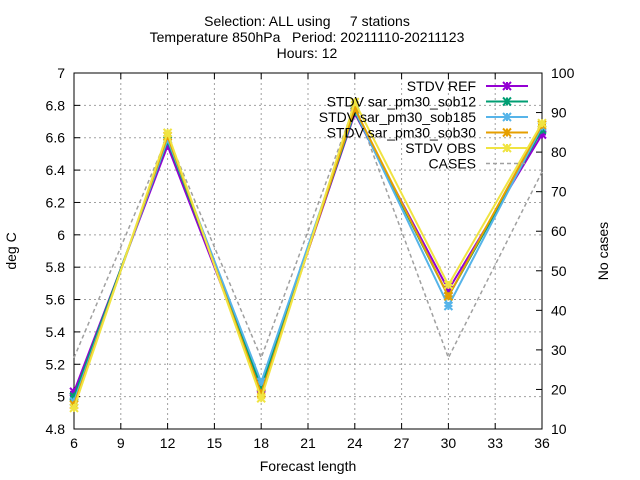 The width and height of the screenshot is (640, 480). Describe the element at coordinates (61, 397) in the screenshot. I see `y-tick-label: 5` at that location.